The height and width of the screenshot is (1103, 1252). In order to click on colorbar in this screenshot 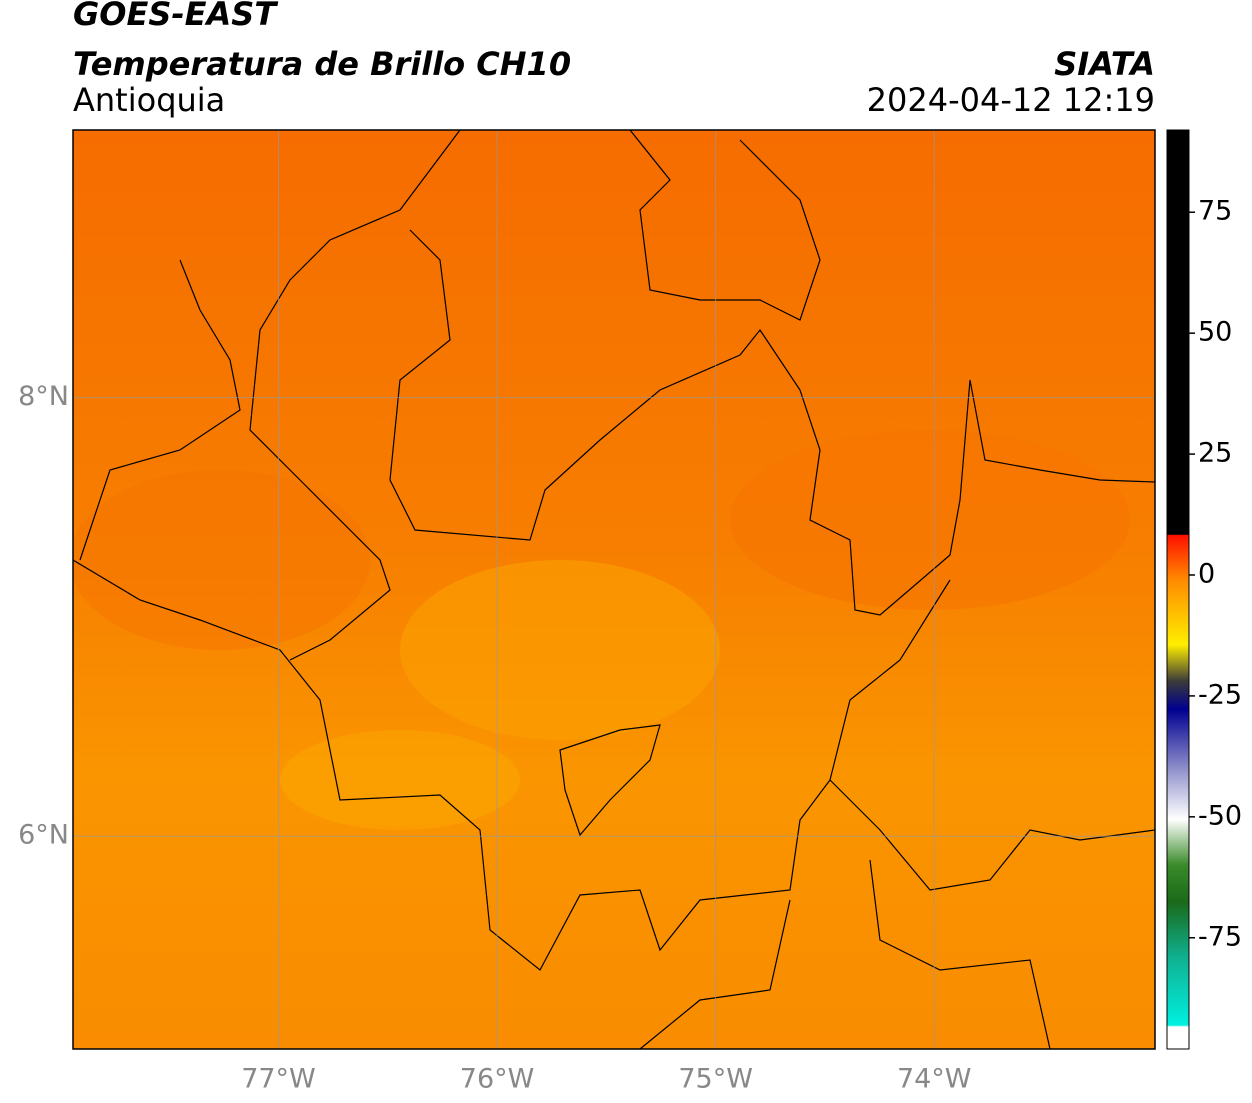, I will do `click(1178, 589)`.